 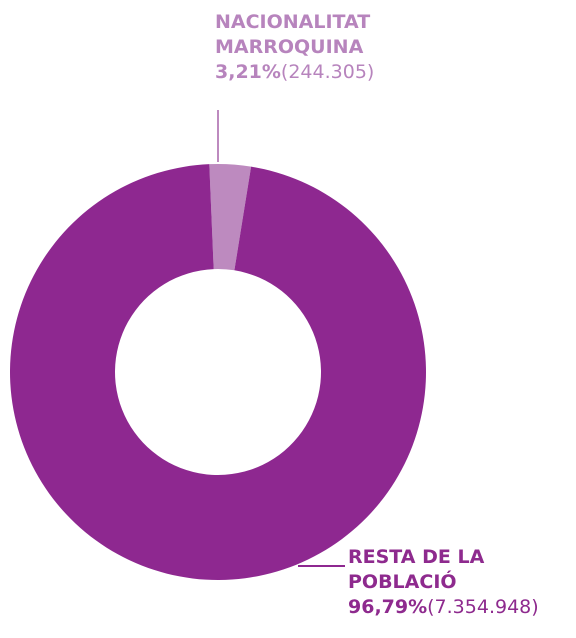 I want to click on slice-label: RESTA DE LA POBLACIÓ 96,79%(7.354.948), so click(x=443, y=582).